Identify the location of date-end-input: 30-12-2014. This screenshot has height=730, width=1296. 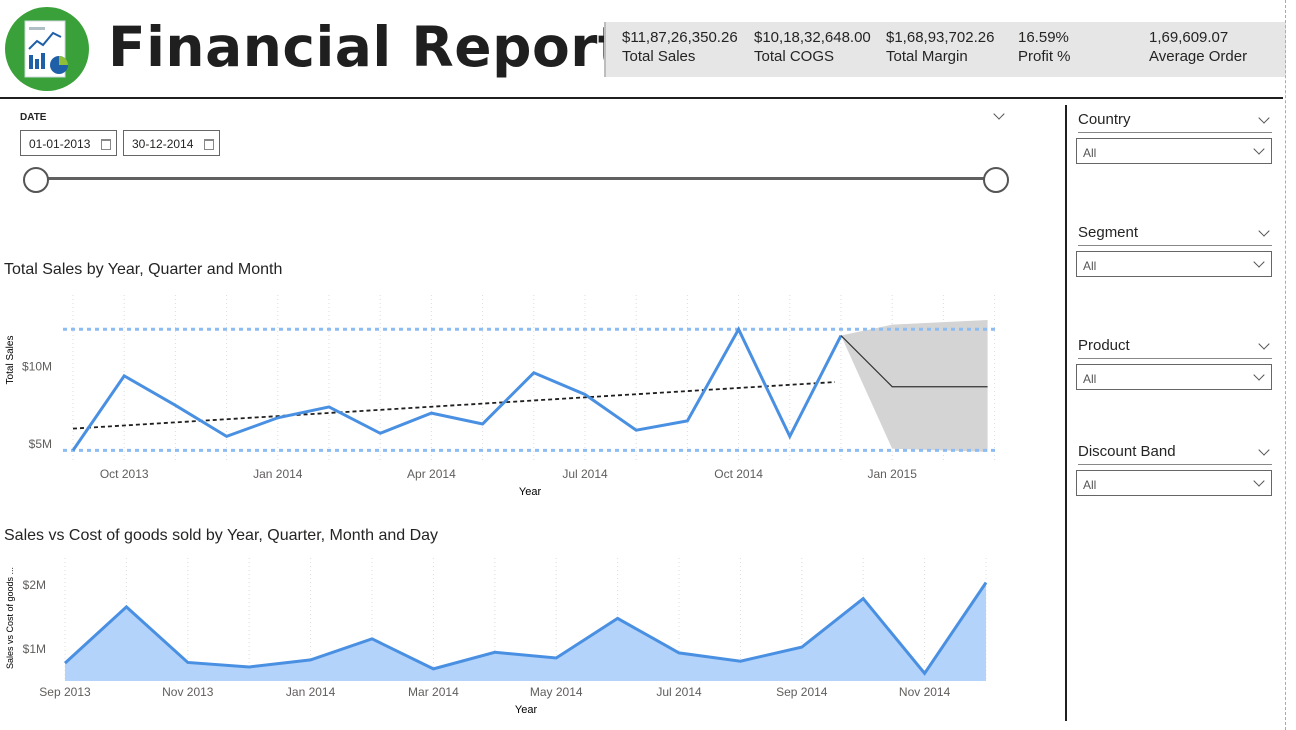
(171, 143).